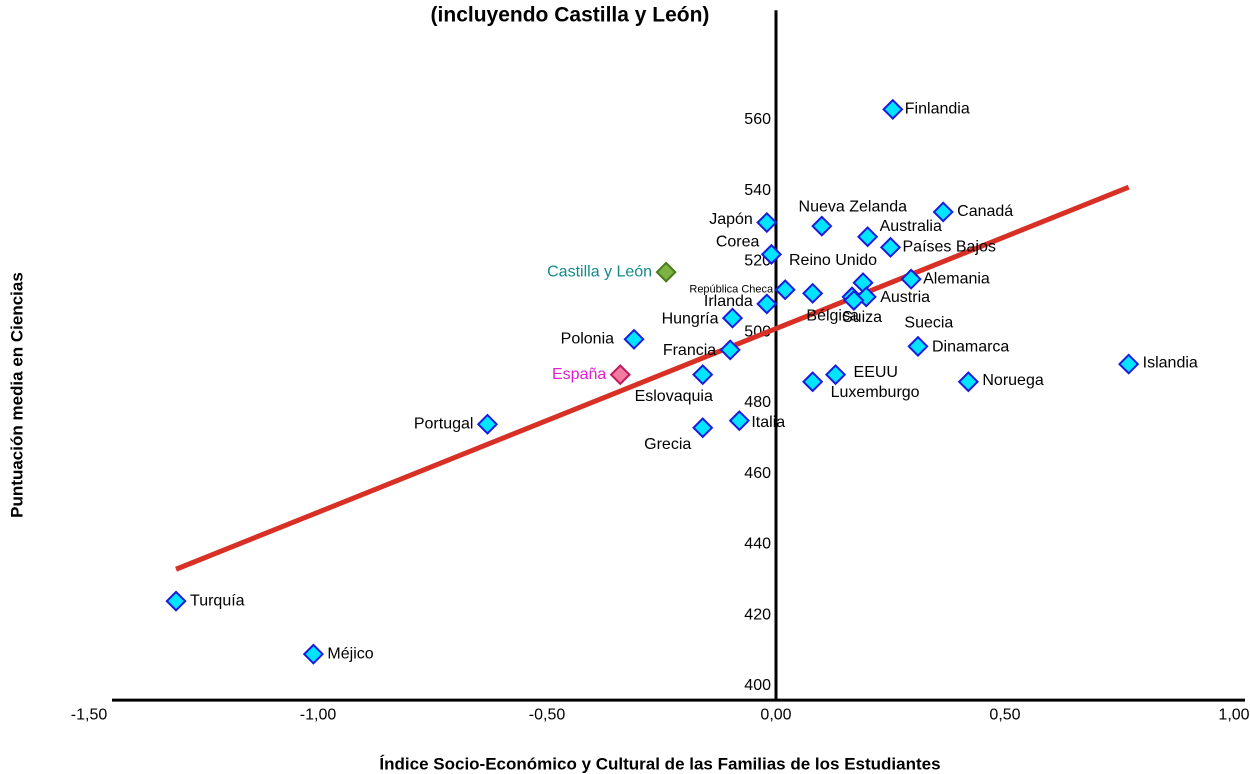 The width and height of the screenshot is (1250, 774). Describe the element at coordinates (768, 422) in the screenshot. I see `point-label: Italia` at that location.